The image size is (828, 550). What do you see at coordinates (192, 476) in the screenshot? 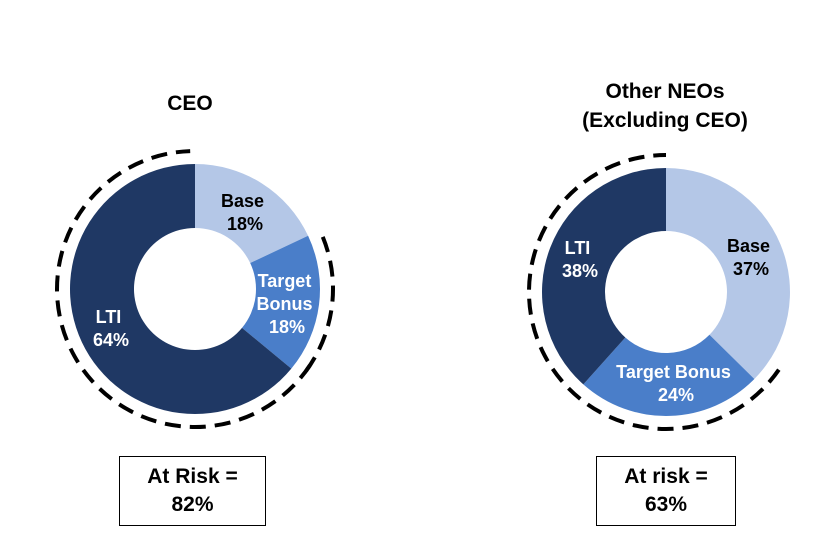
I see `ceo-at-risk-label: At Risk =` at bounding box center [192, 476].